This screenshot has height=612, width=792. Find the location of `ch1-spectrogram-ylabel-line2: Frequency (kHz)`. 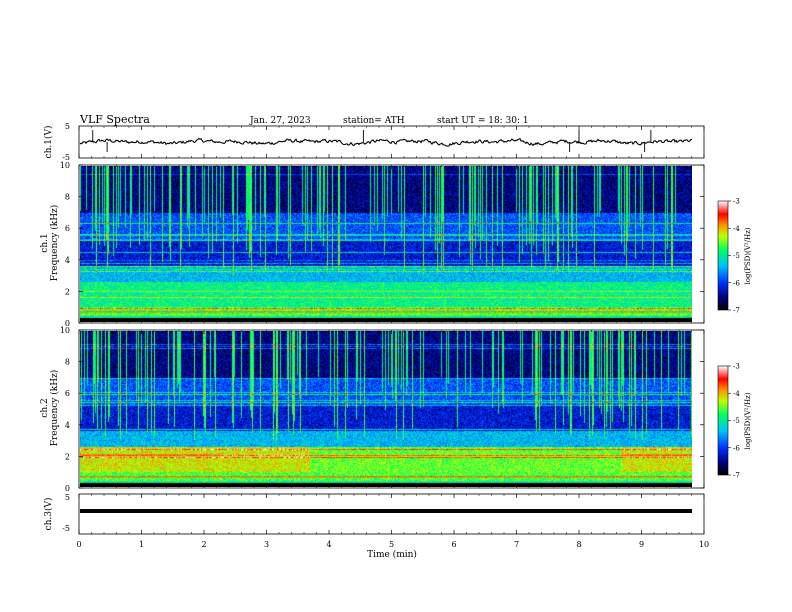

ch1-spectrogram-ylabel-line2: Frequency (kHz) is located at coordinates (54, 243).